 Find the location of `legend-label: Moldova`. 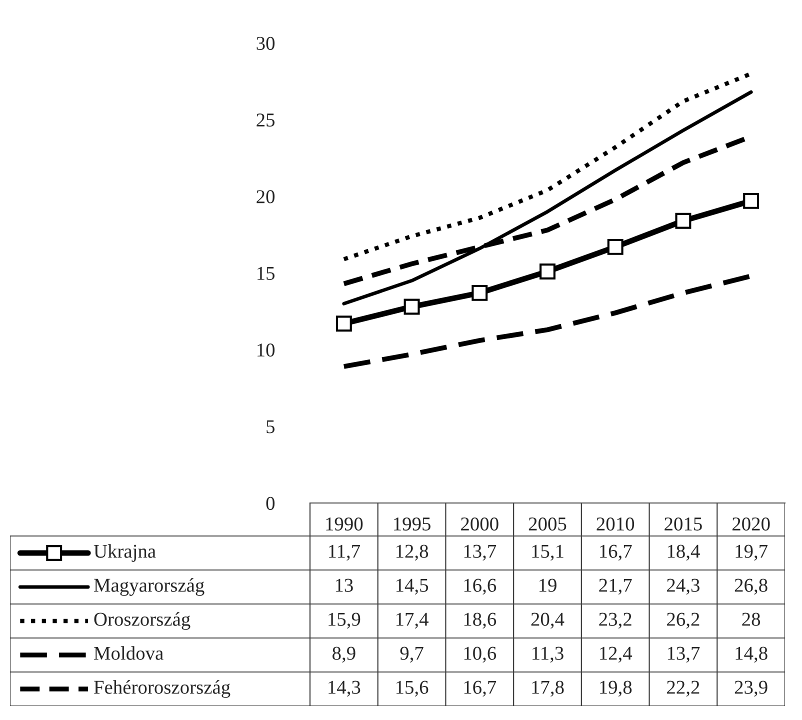

legend-label: Moldova is located at coordinates (129, 653).